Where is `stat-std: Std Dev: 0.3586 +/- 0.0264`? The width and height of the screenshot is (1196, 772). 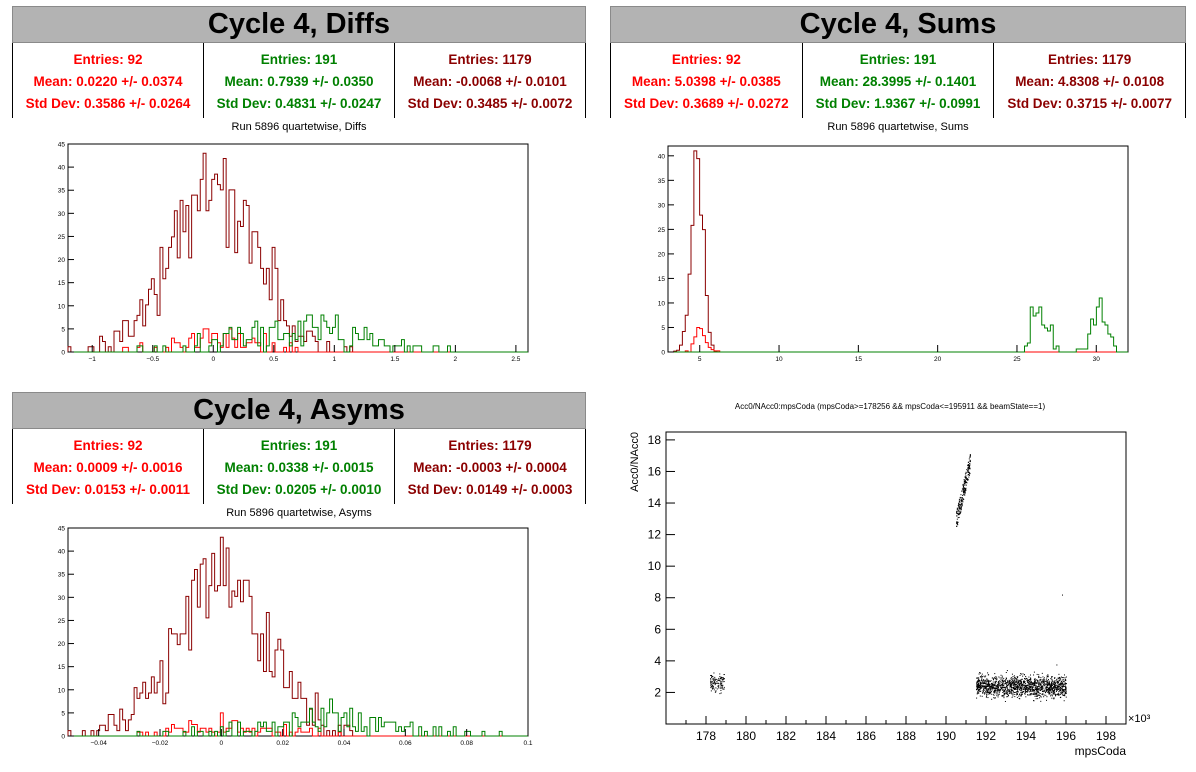
stat-std: Std Dev: 0.3586 +/- 0.0264 is located at coordinates (108, 103).